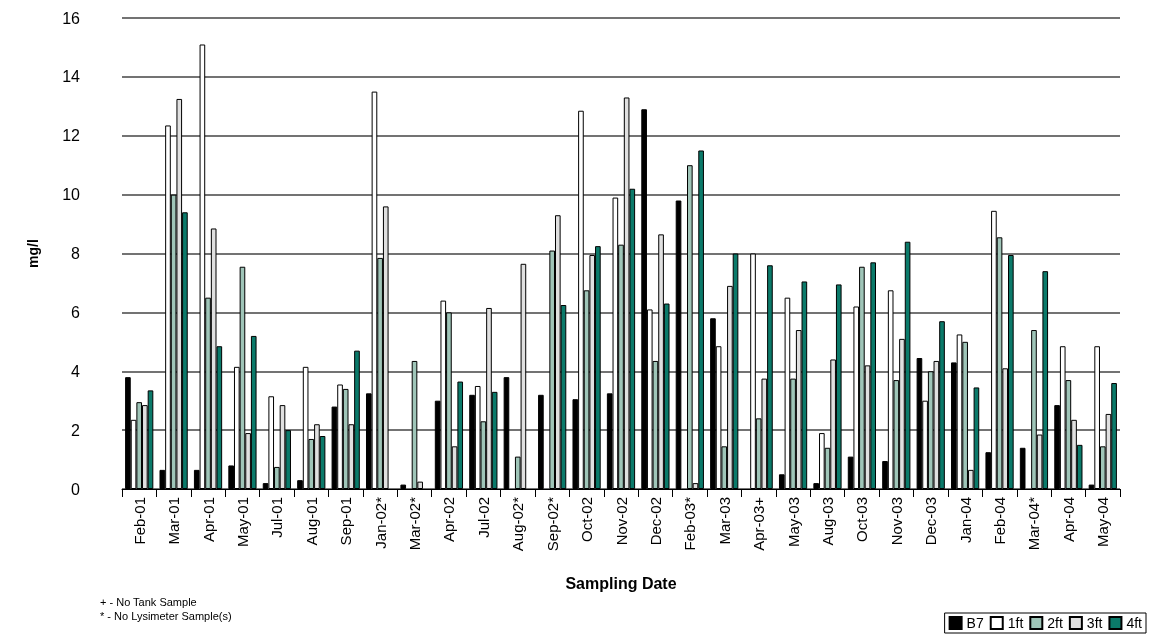  I want to click on x-tick-label: Sep-01, so click(346, 521).